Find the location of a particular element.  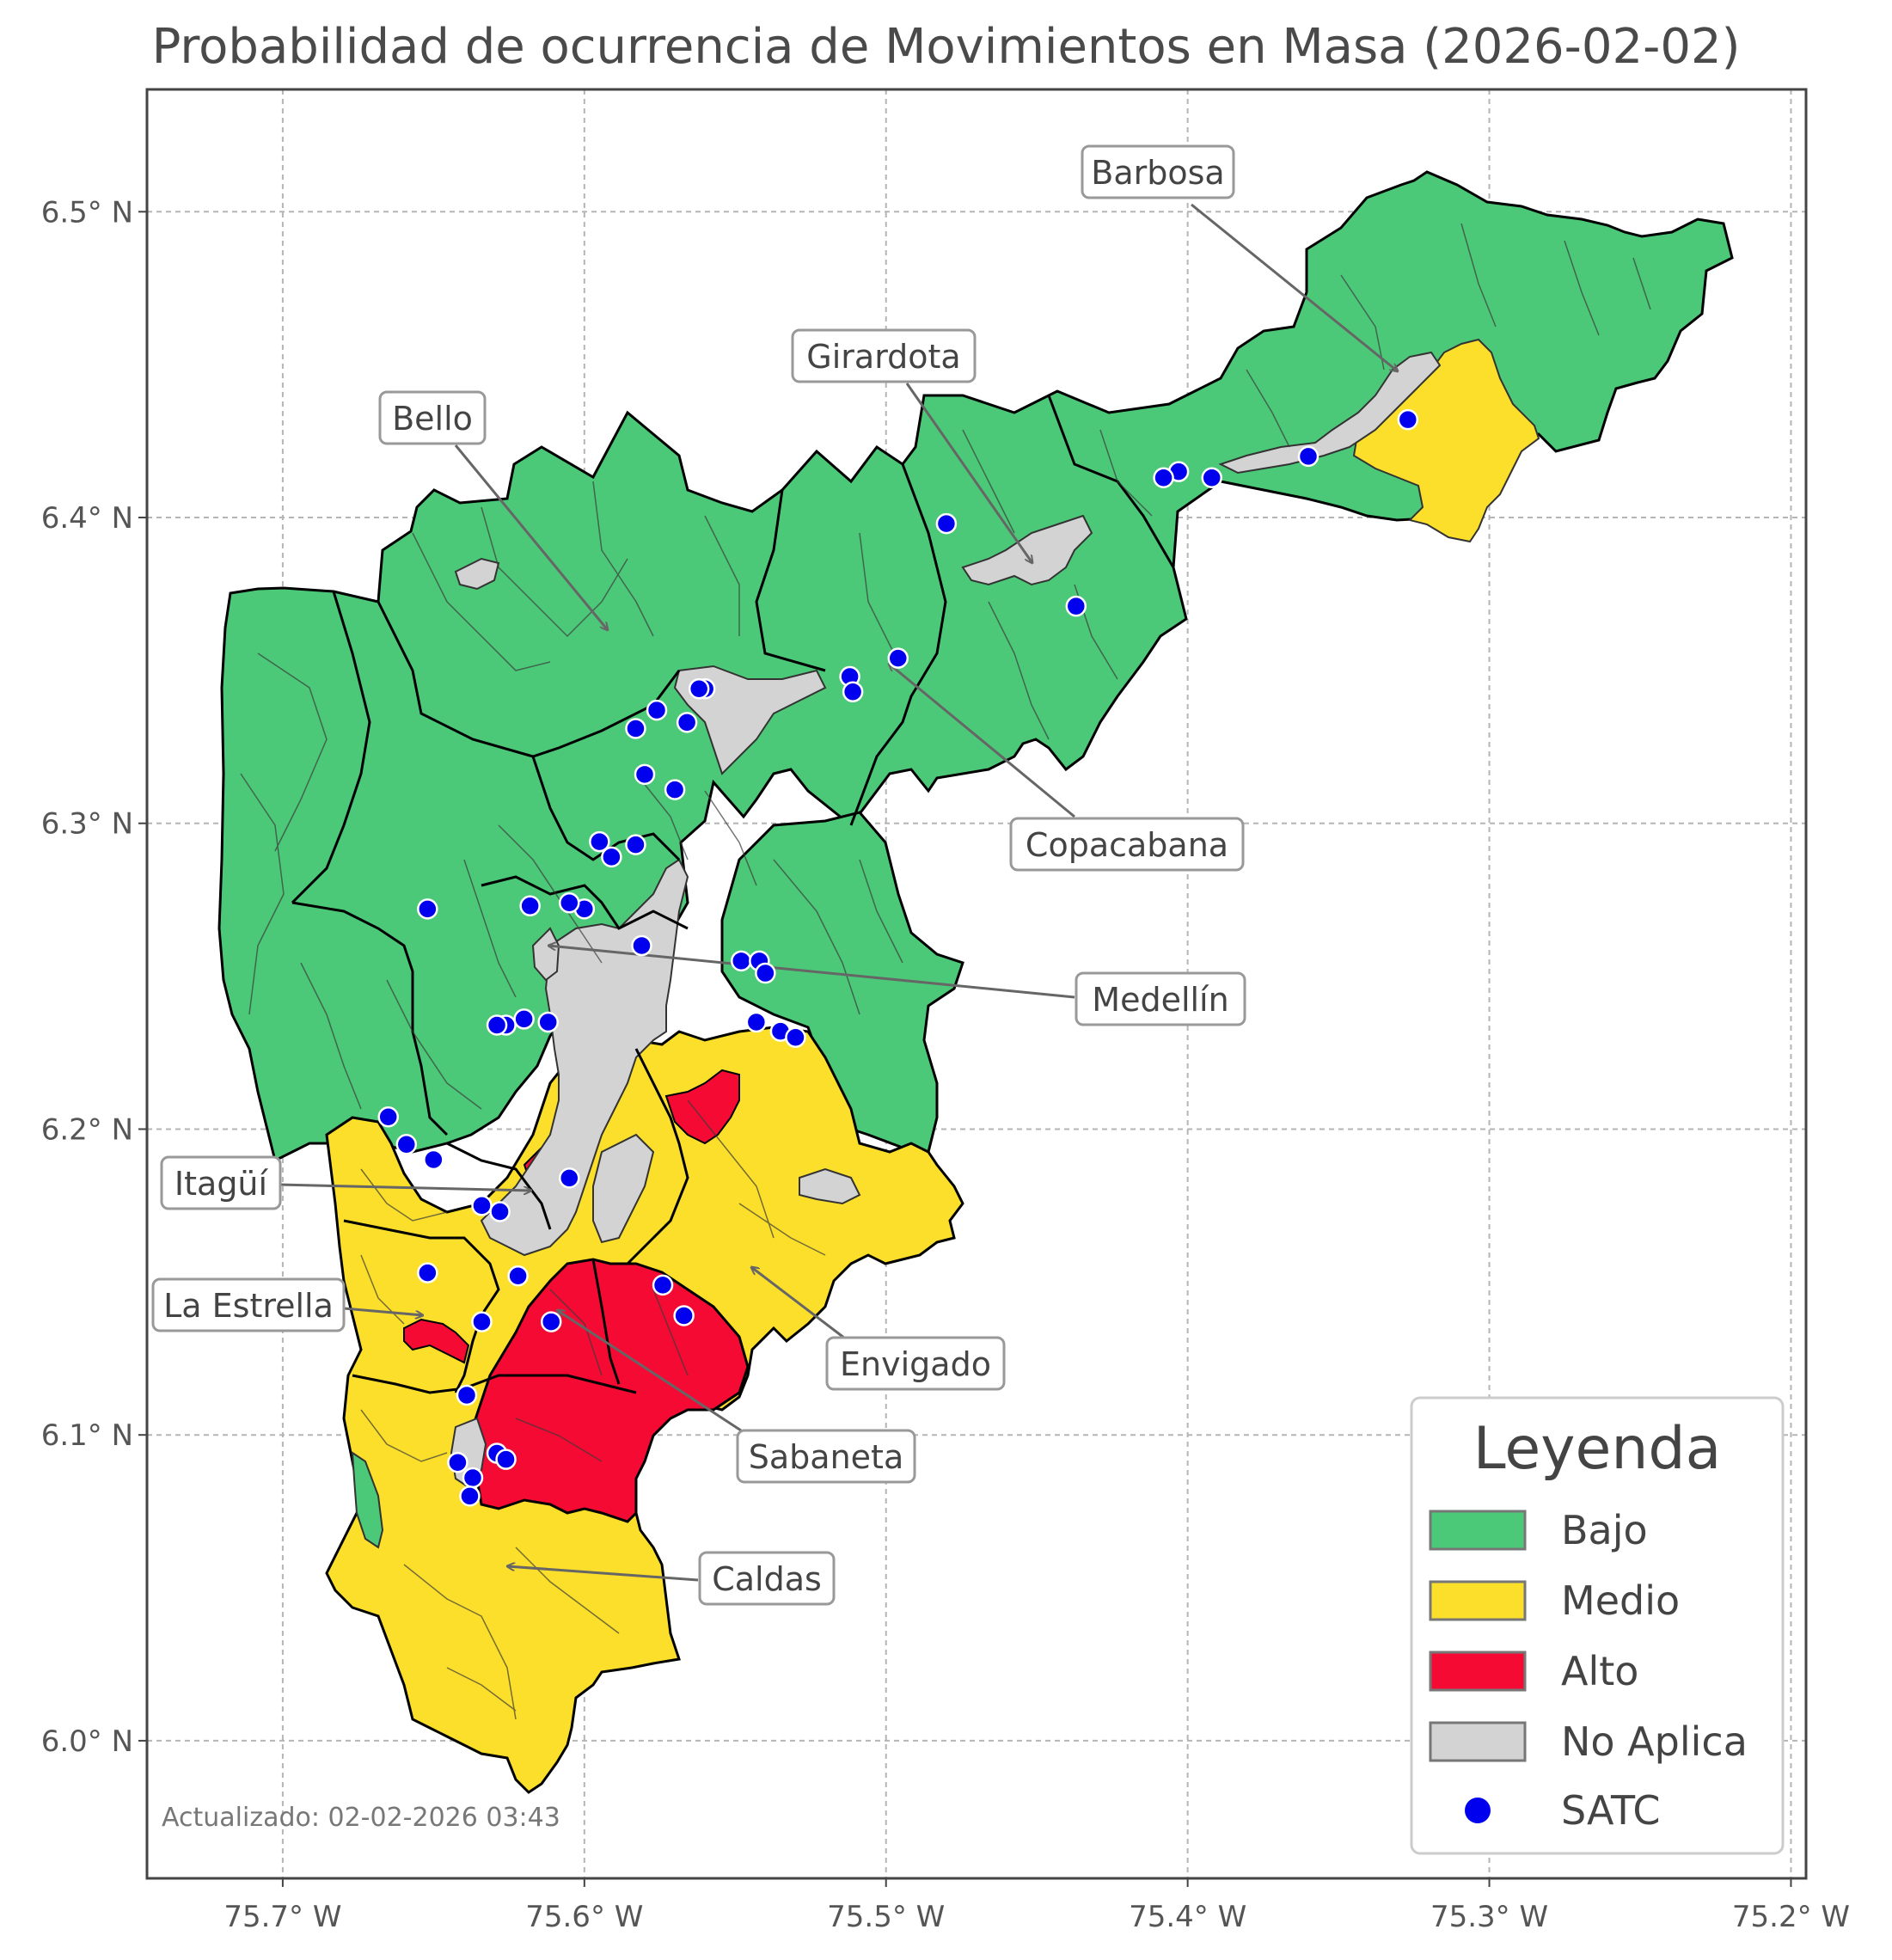

arrow-girardota is located at coordinates (968, 473).